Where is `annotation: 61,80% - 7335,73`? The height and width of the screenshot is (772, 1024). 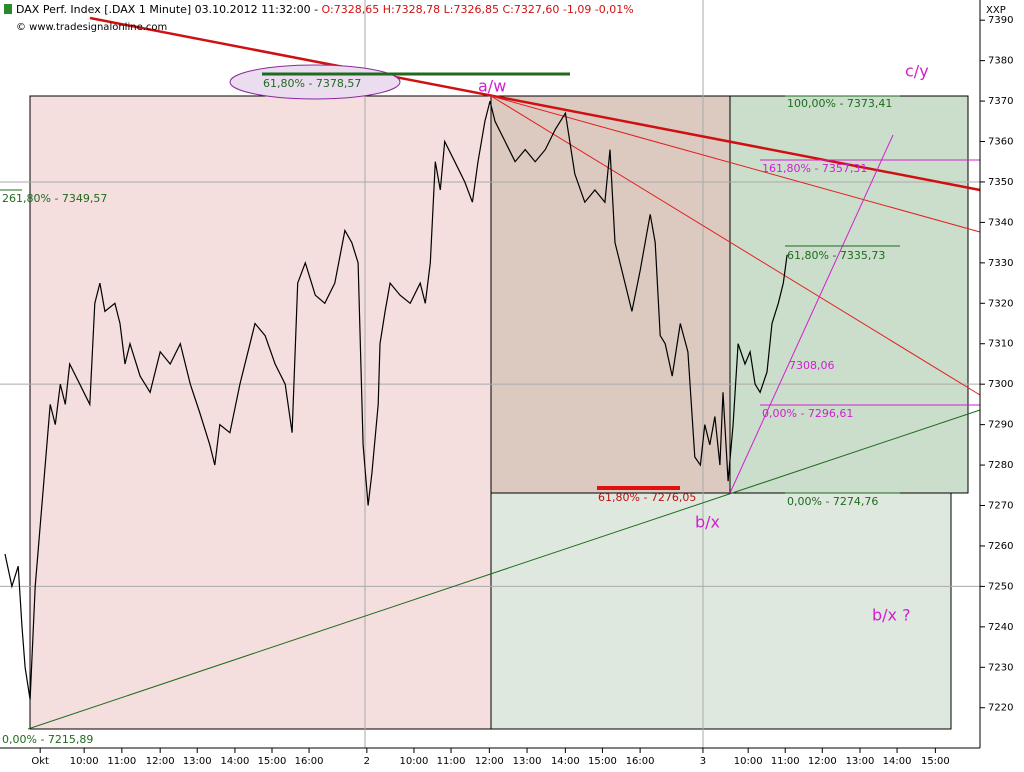
annotation: 61,80% - 7335,73 is located at coordinates (836, 255).